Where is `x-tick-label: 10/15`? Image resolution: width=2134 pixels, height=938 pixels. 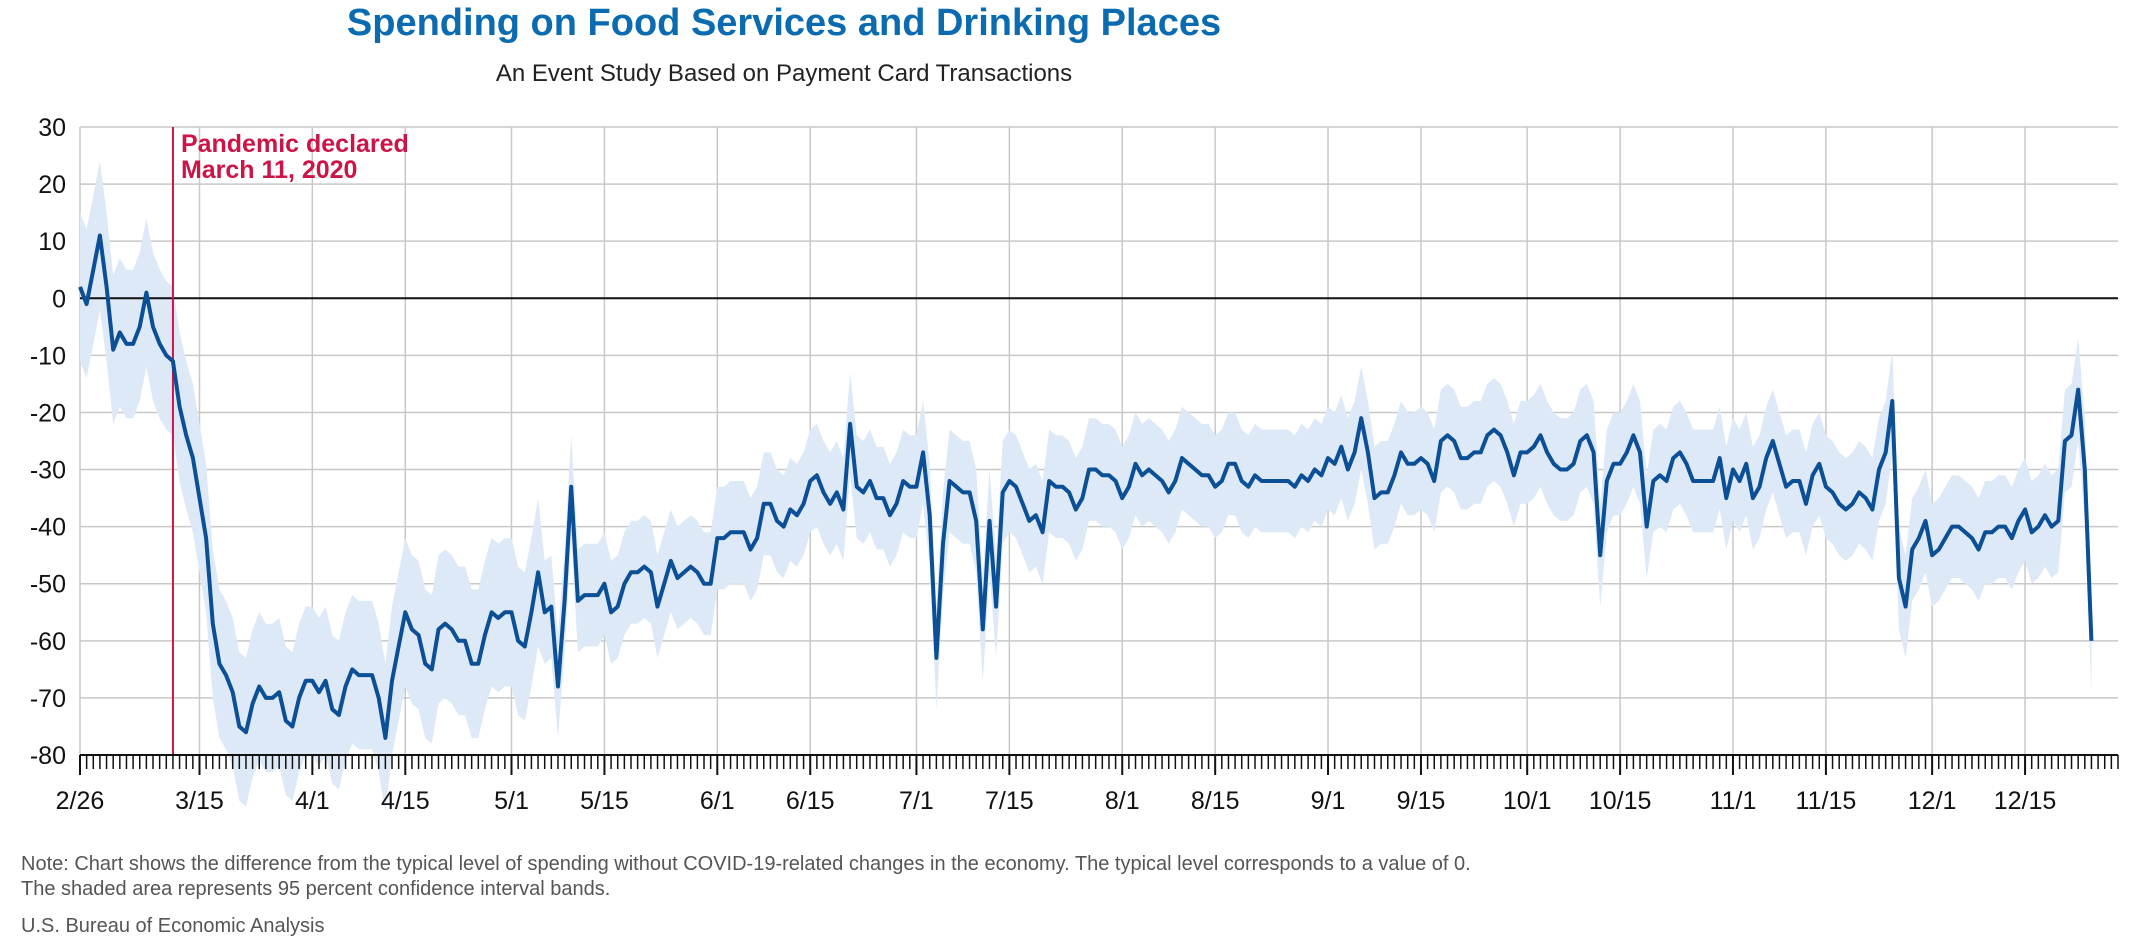
x-tick-label: 10/15 is located at coordinates (1620, 801).